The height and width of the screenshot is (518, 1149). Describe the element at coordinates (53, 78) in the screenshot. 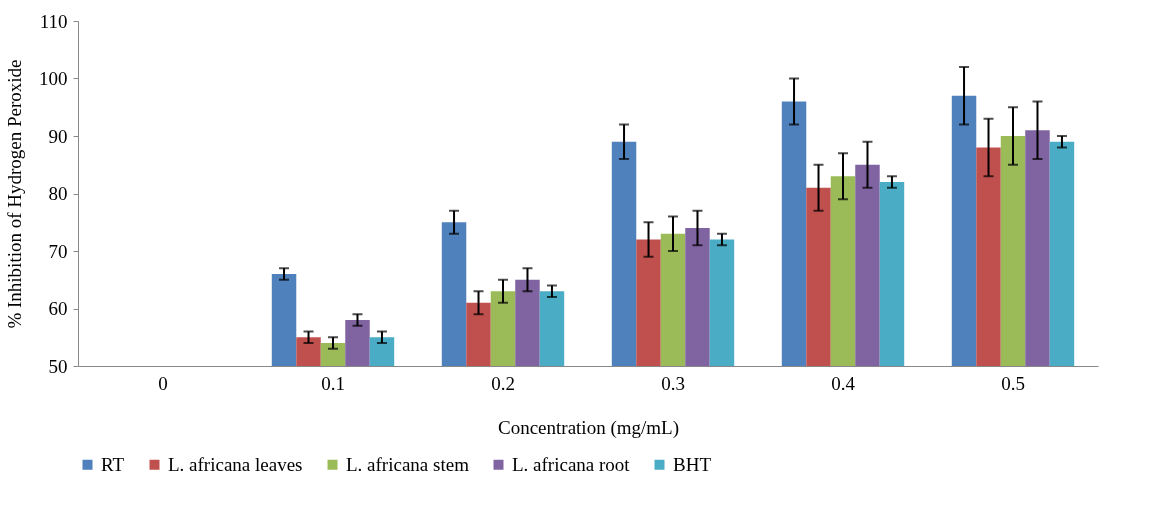

I see `y-tick-label: 100` at that location.